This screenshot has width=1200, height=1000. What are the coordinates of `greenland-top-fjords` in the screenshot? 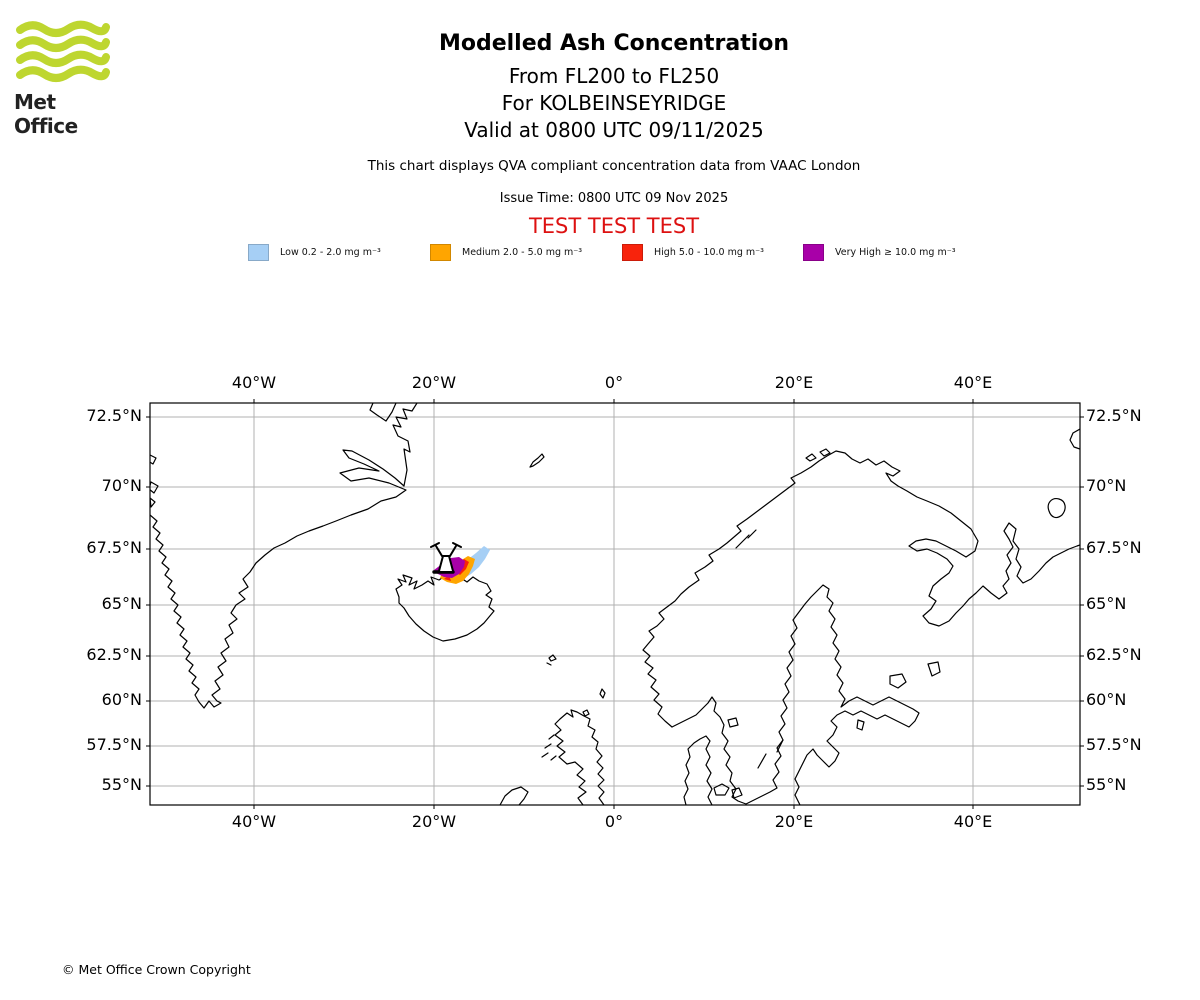 It's located at (383, 412).